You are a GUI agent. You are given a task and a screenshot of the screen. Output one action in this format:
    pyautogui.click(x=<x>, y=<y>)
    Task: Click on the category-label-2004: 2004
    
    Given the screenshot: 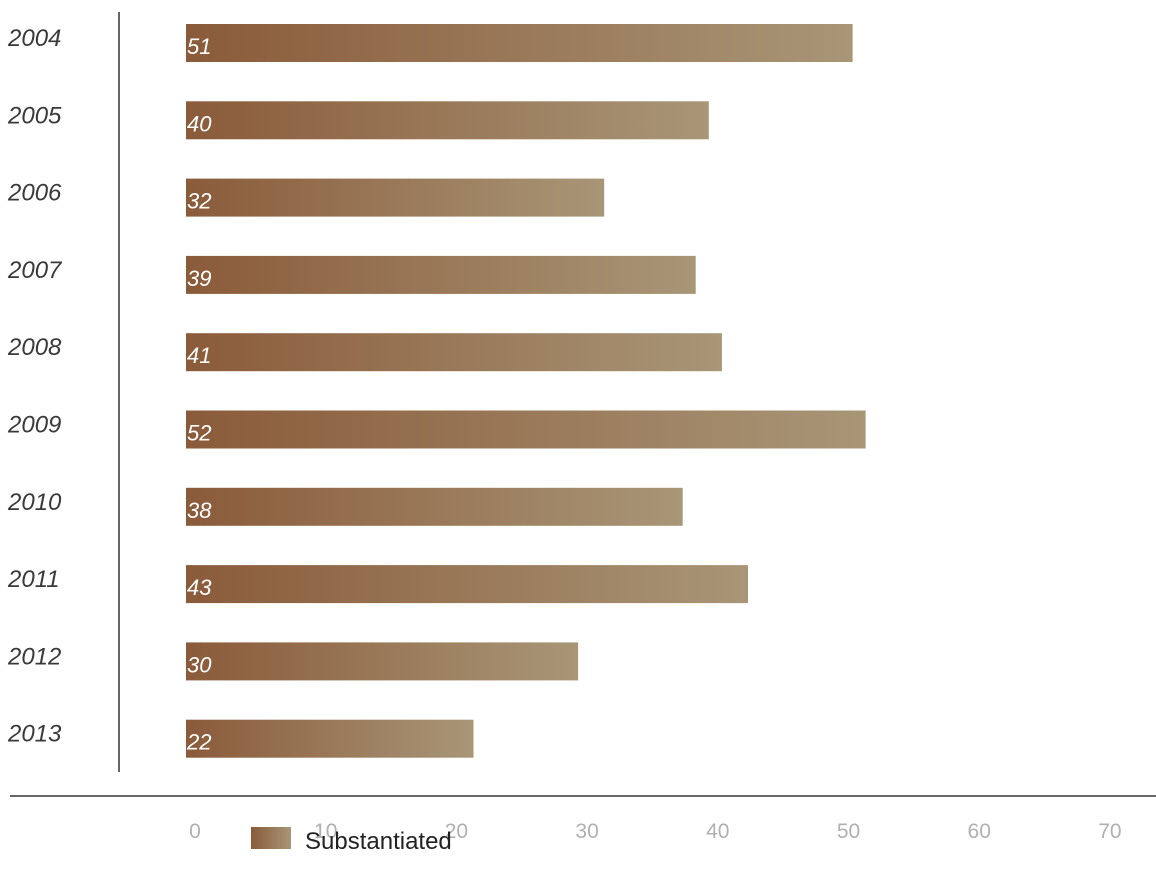 What is the action you would take?
    pyautogui.click(x=34, y=38)
    